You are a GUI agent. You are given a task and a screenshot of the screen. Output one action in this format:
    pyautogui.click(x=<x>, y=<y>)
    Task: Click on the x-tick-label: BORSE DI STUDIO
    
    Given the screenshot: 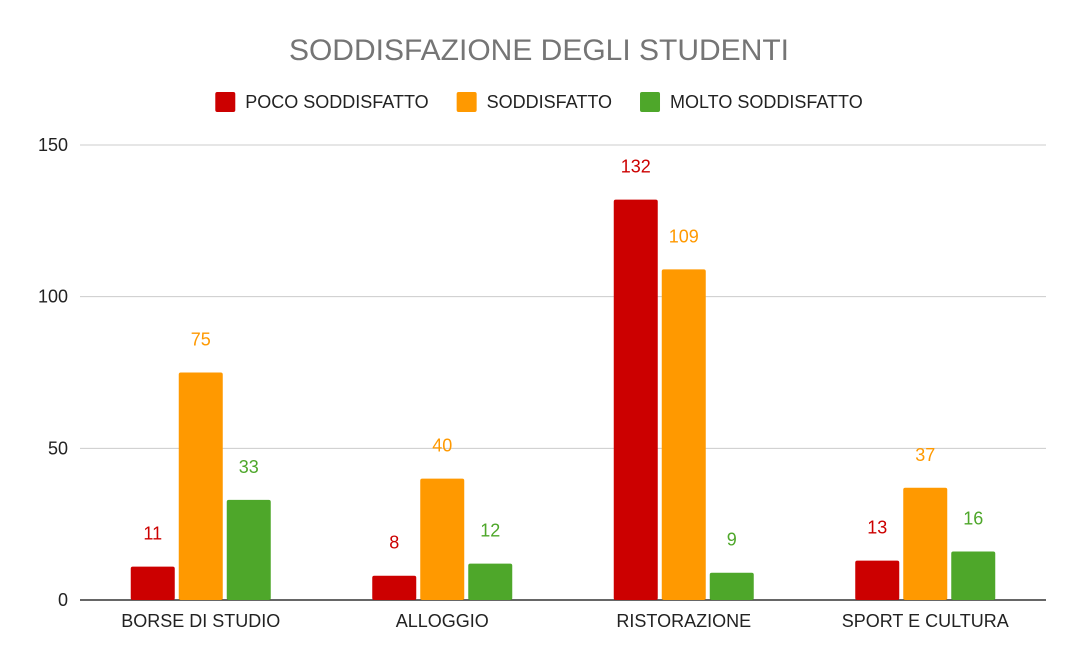 What is the action you would take?
    pyautogui.click(x=200, y=621)
    